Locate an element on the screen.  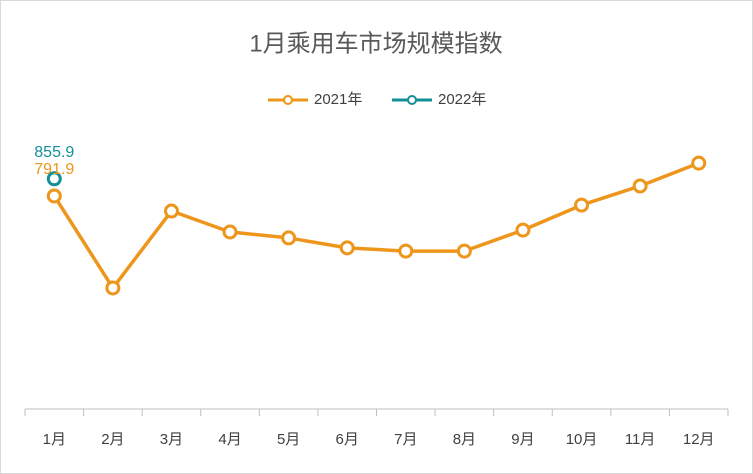
x-tick-label: 12月 is located at coordinates (699, 439).